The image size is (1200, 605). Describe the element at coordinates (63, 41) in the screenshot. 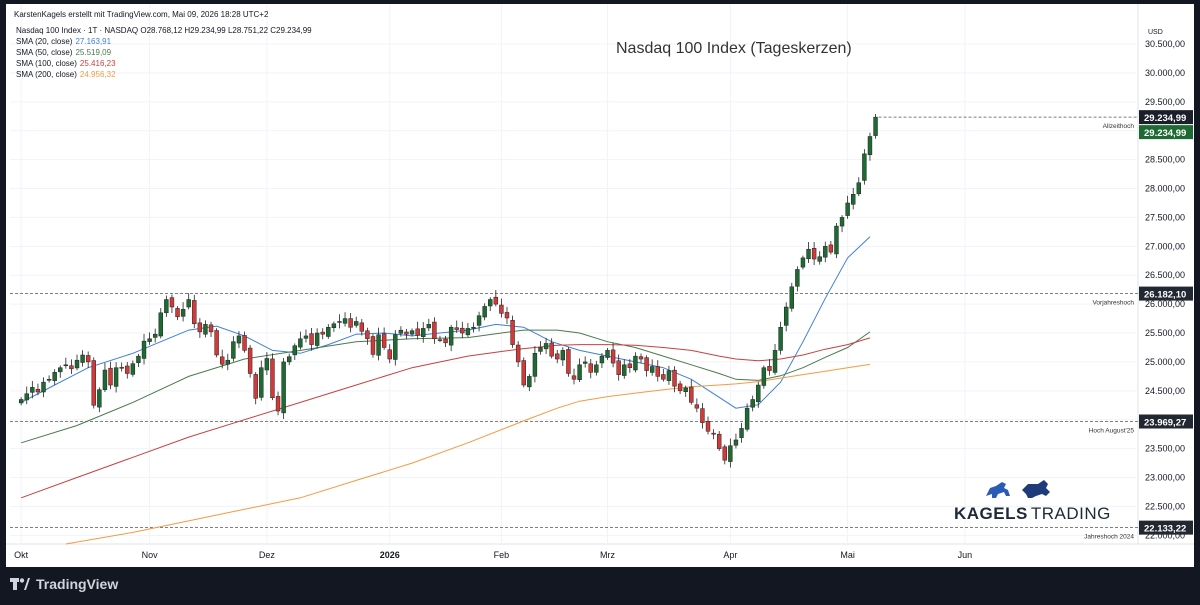

I see `sma-20-legend: SMA (20, close) 27.163,91` at that location.